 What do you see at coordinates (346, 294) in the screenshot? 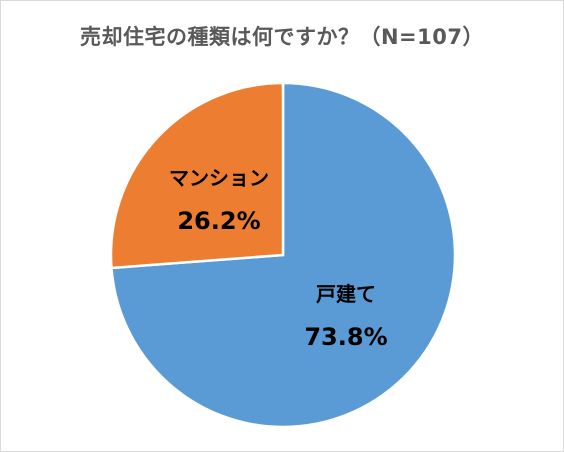
I see `slice-category-label: 戸建て` at bounding box center [346, 294].